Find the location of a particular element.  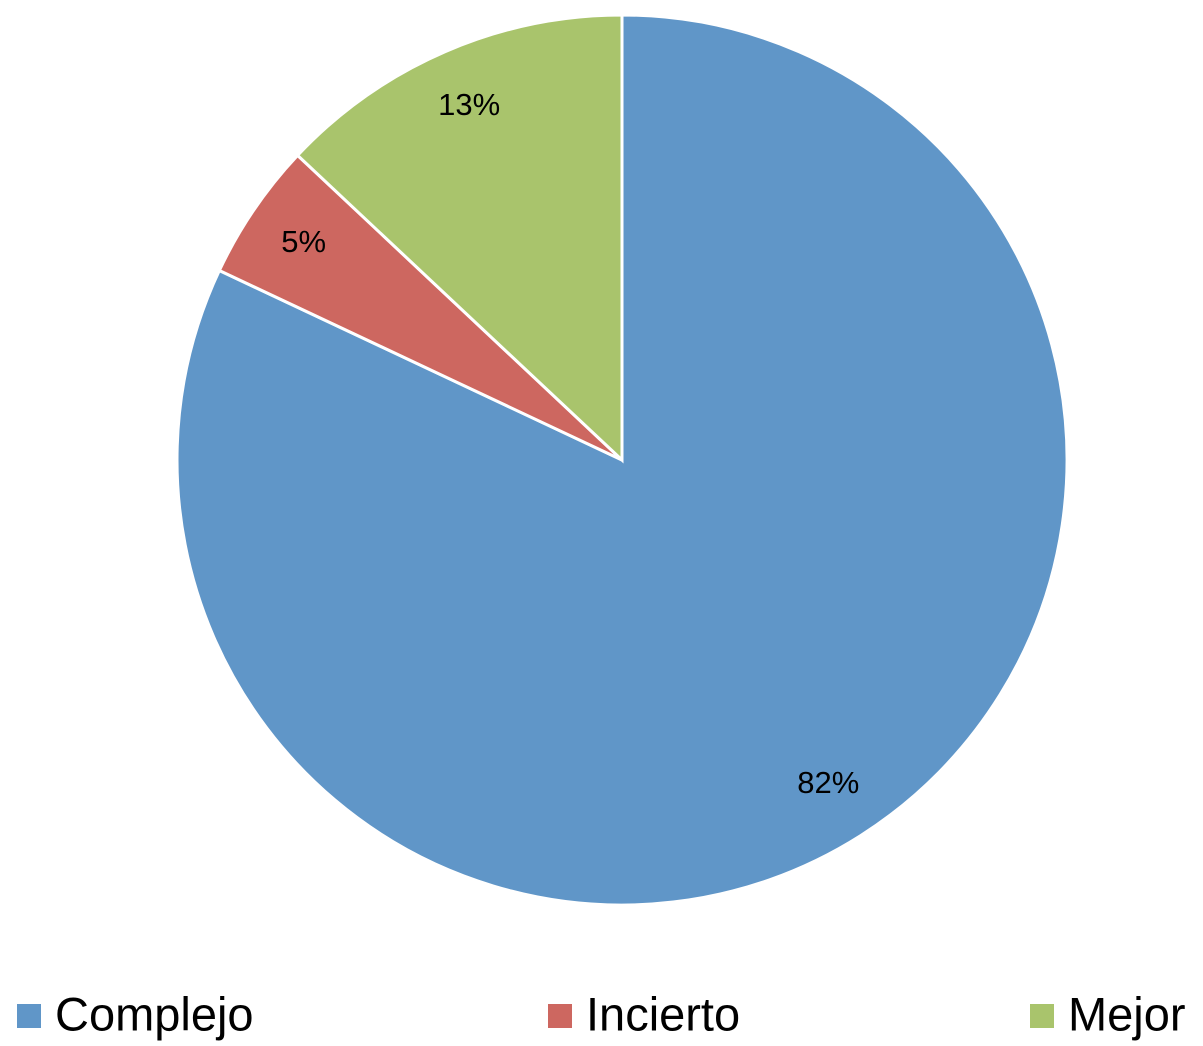

data-label: 13% is located at coordinates (469, 104).